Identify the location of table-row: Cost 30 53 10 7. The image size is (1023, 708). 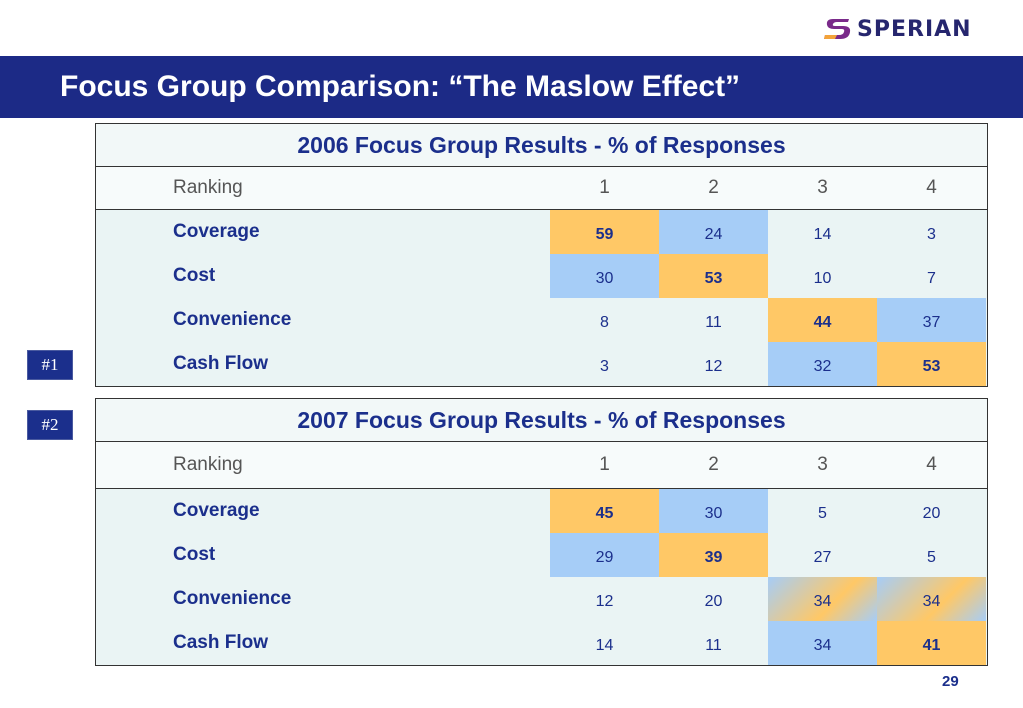
(541, 276).